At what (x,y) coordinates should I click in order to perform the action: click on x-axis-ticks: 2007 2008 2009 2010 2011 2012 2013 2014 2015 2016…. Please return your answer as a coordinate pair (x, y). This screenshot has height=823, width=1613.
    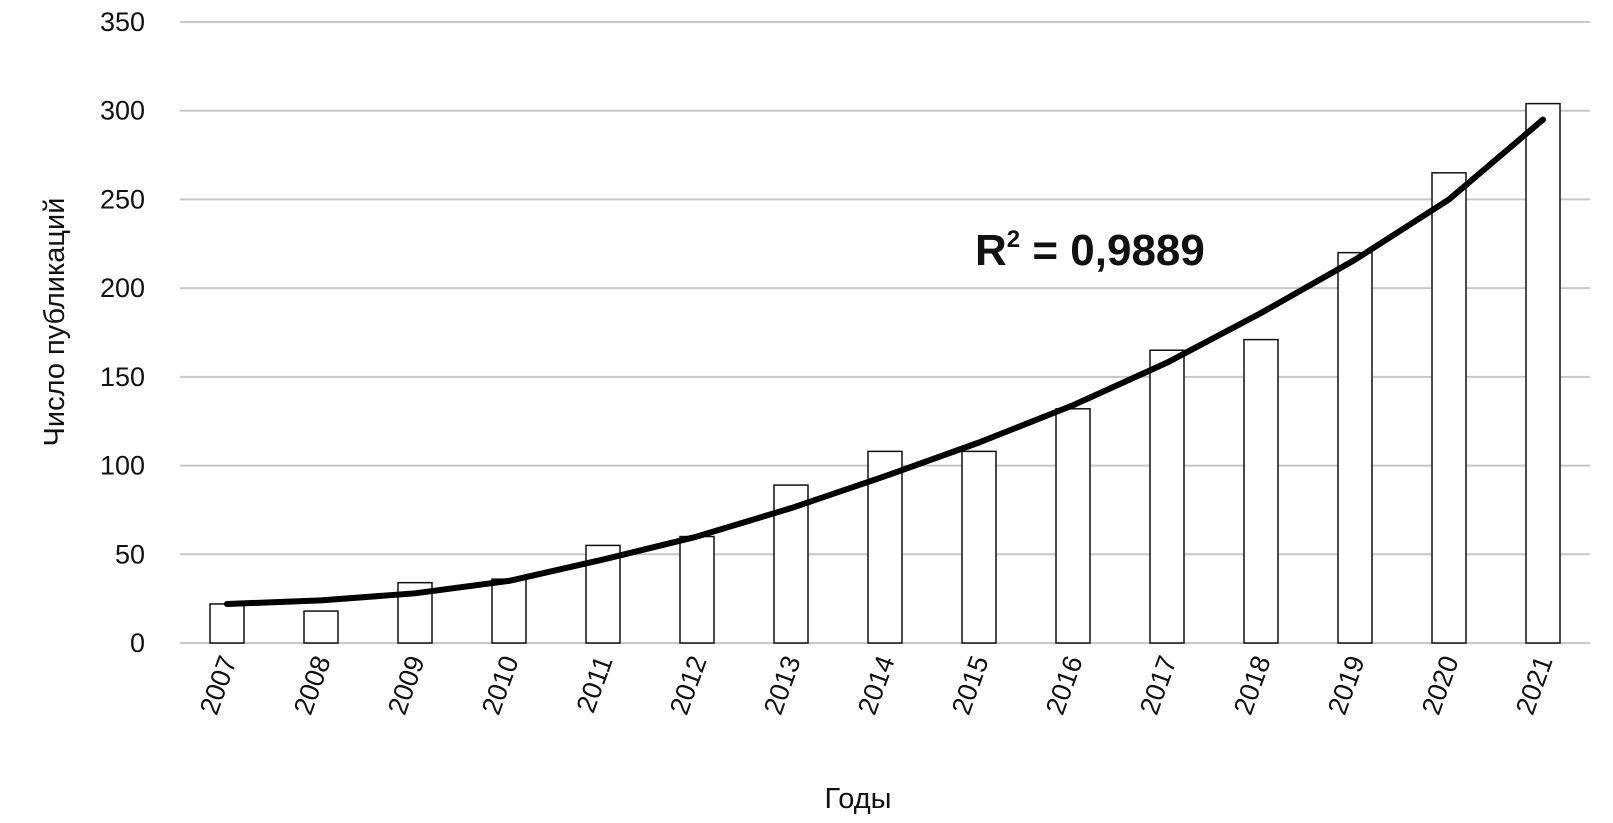
    Looking at the image, I should click on (876, 685).